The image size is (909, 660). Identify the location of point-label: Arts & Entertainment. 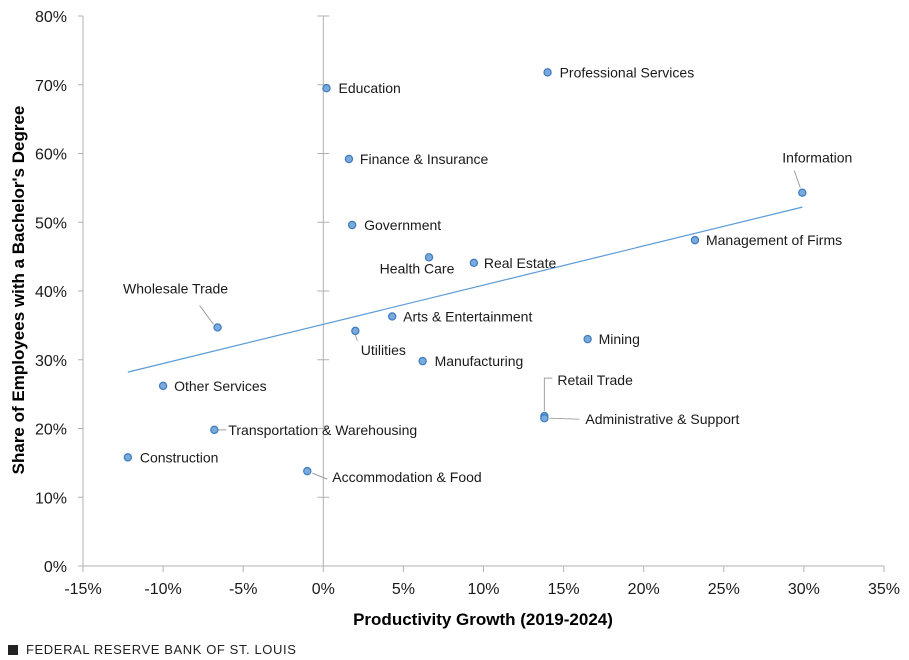
(467, 316).